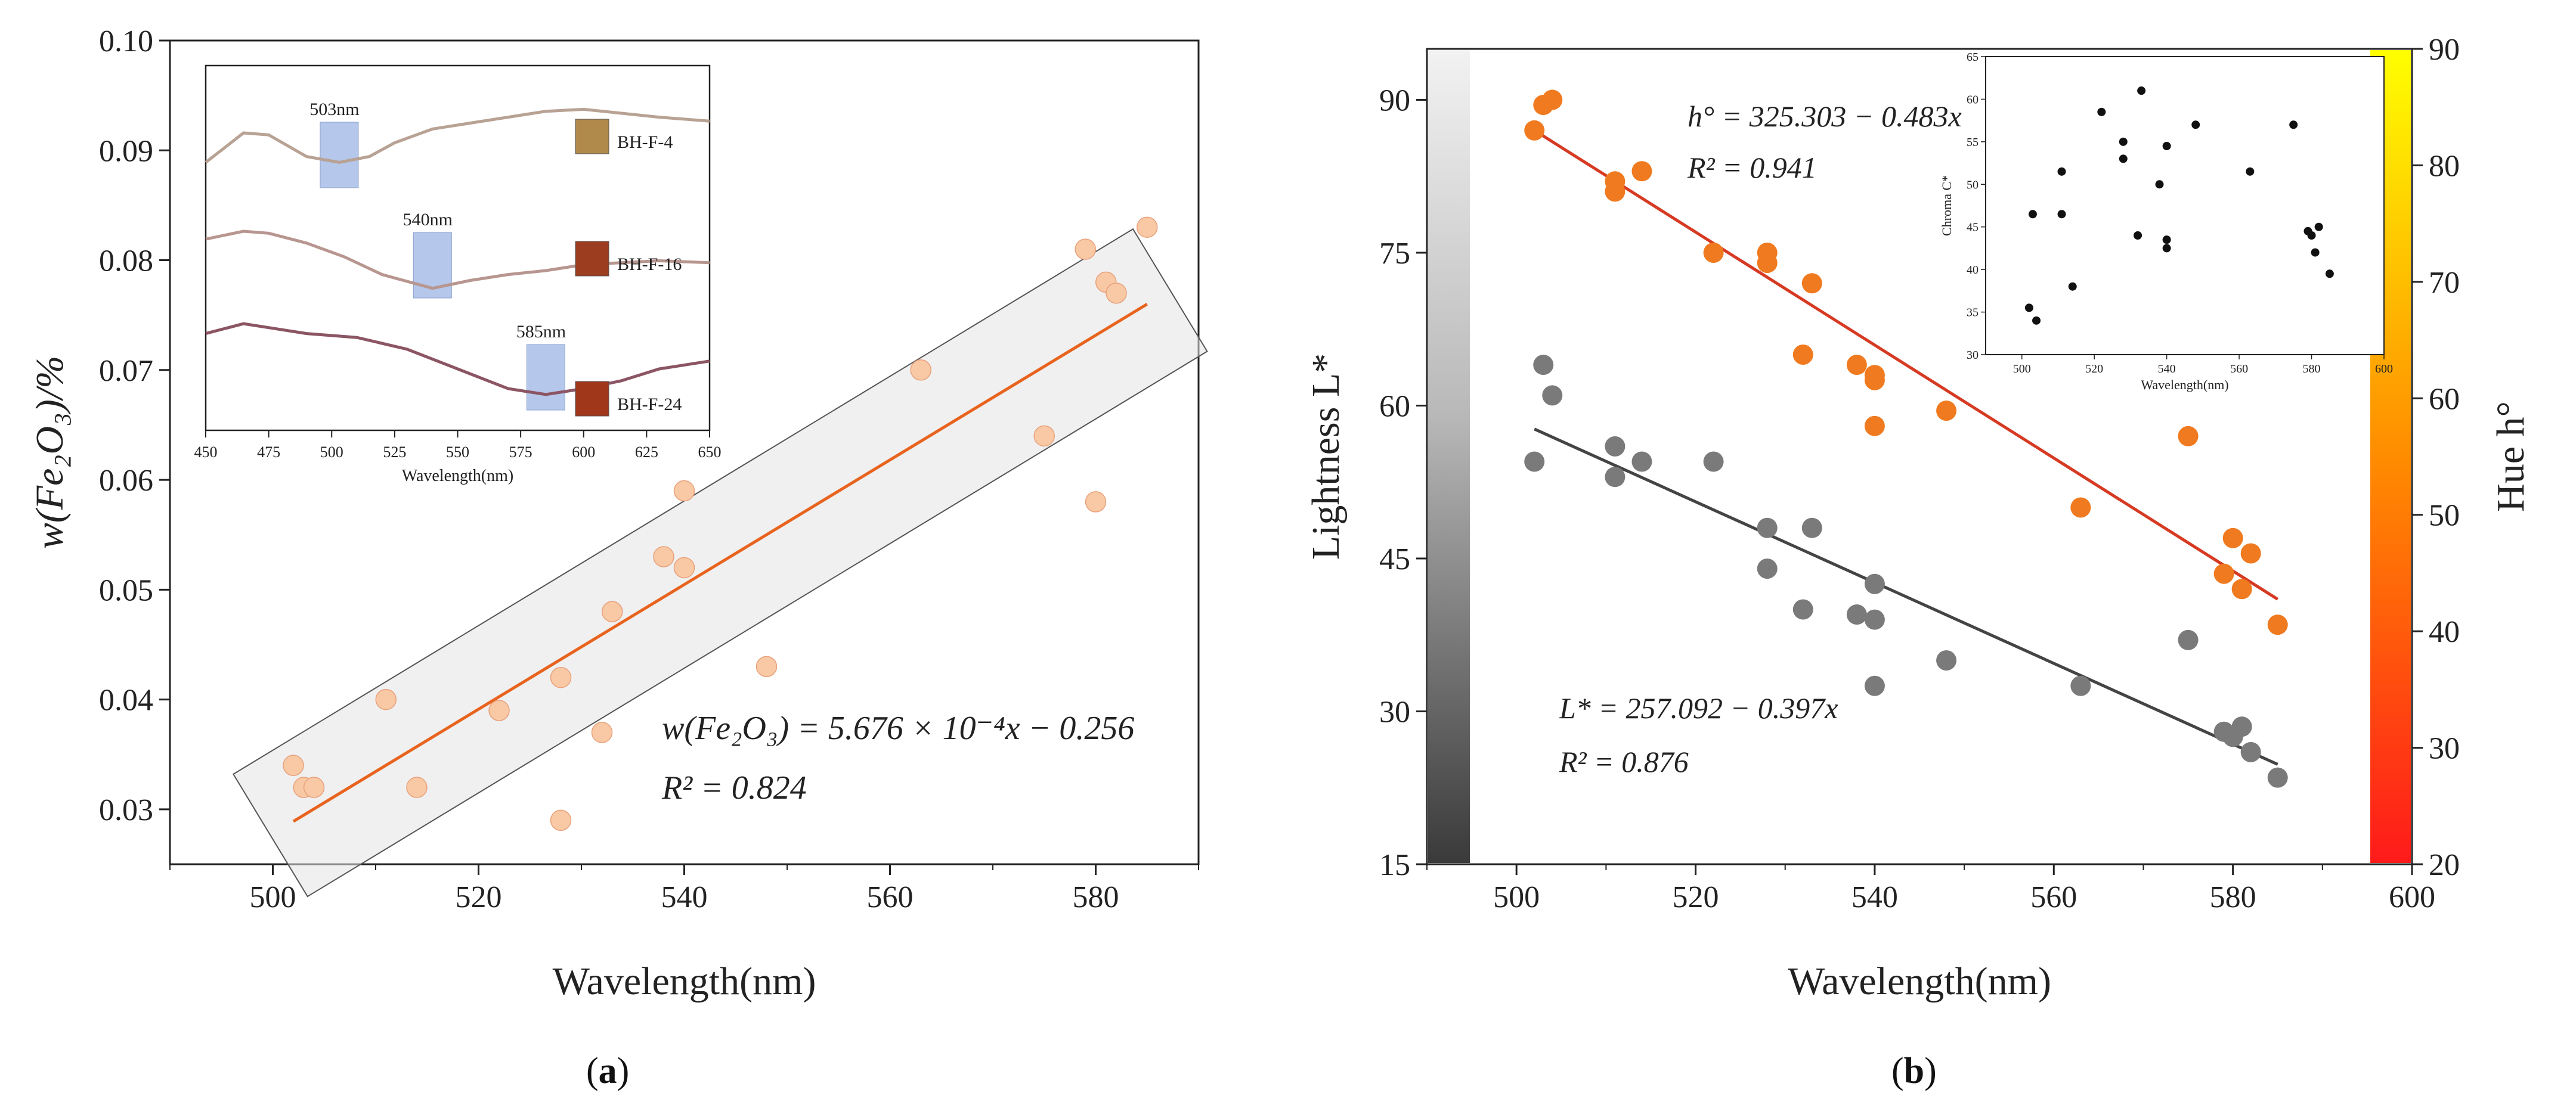 The width and height of the screenshot is (2576, 1111). What do you see at coordinates (1696, 897) in the screenshot?
I see `x-tick-label: 520` at bounding box center [1696, 897].